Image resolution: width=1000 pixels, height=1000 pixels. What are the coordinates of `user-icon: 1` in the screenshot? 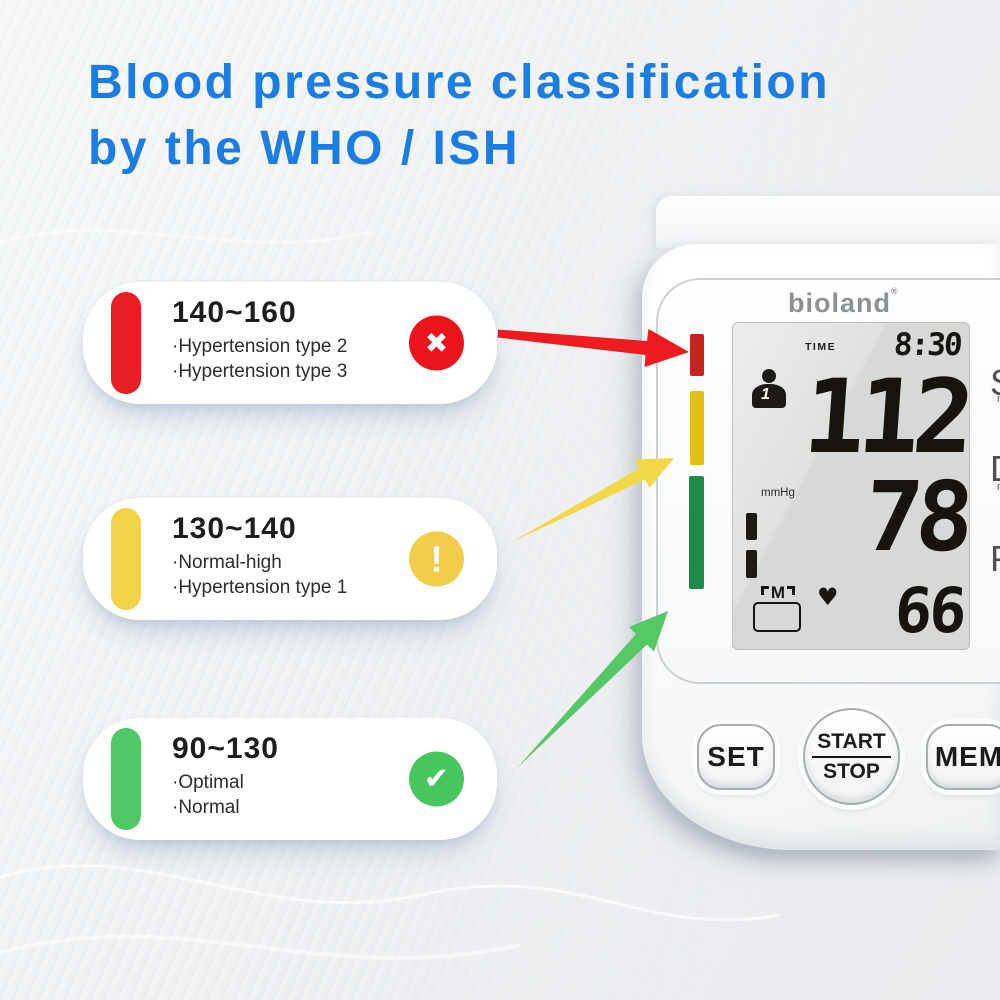 It's located at (769, 389).